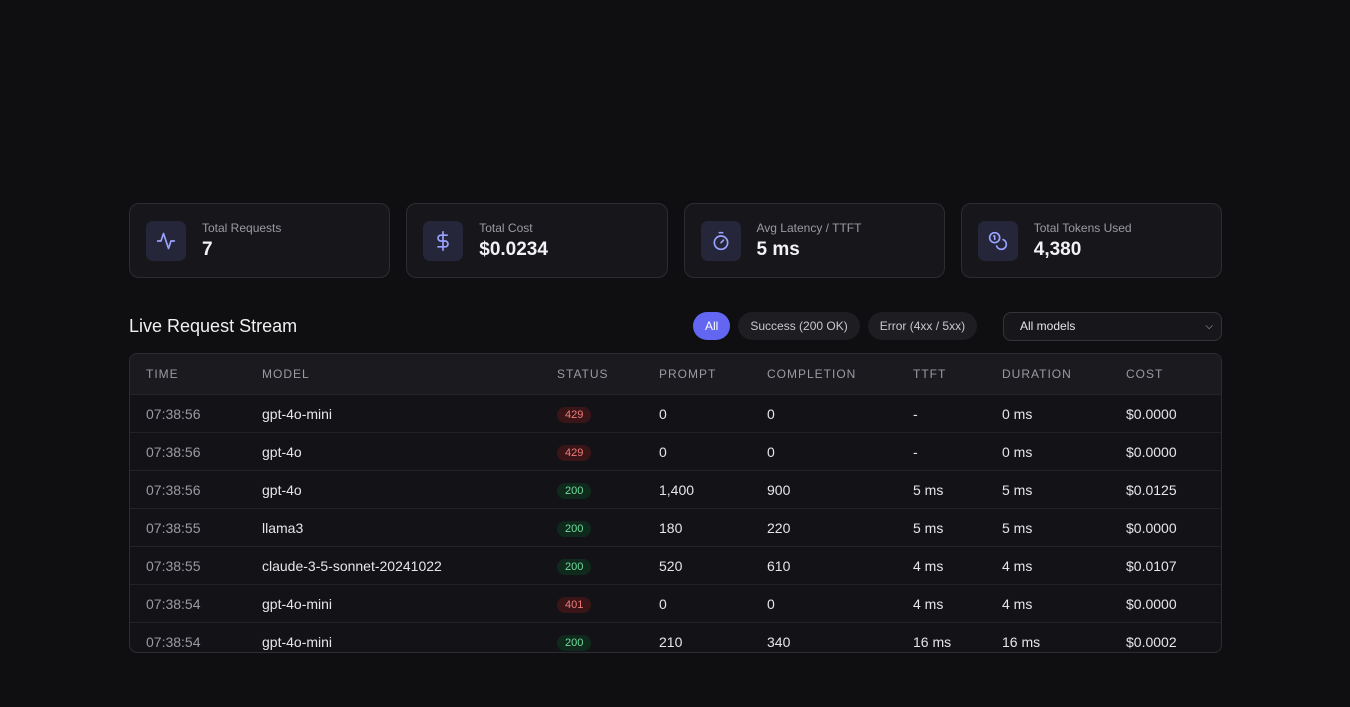  Describe the element at coordinates (840, 527) in the screenshot. I see `cell-completion: 220` at that location.